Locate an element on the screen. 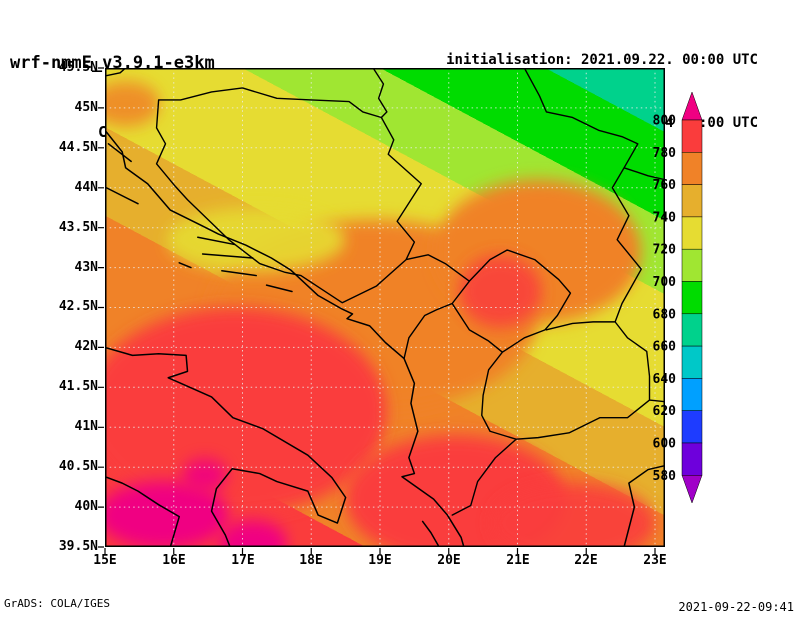  x-axis-ticks is located at coordinates (380, 551).